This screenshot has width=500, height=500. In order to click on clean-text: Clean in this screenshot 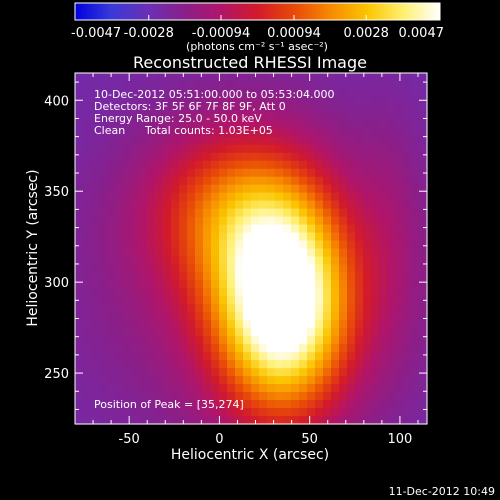, I will do `click(109, 130)`.